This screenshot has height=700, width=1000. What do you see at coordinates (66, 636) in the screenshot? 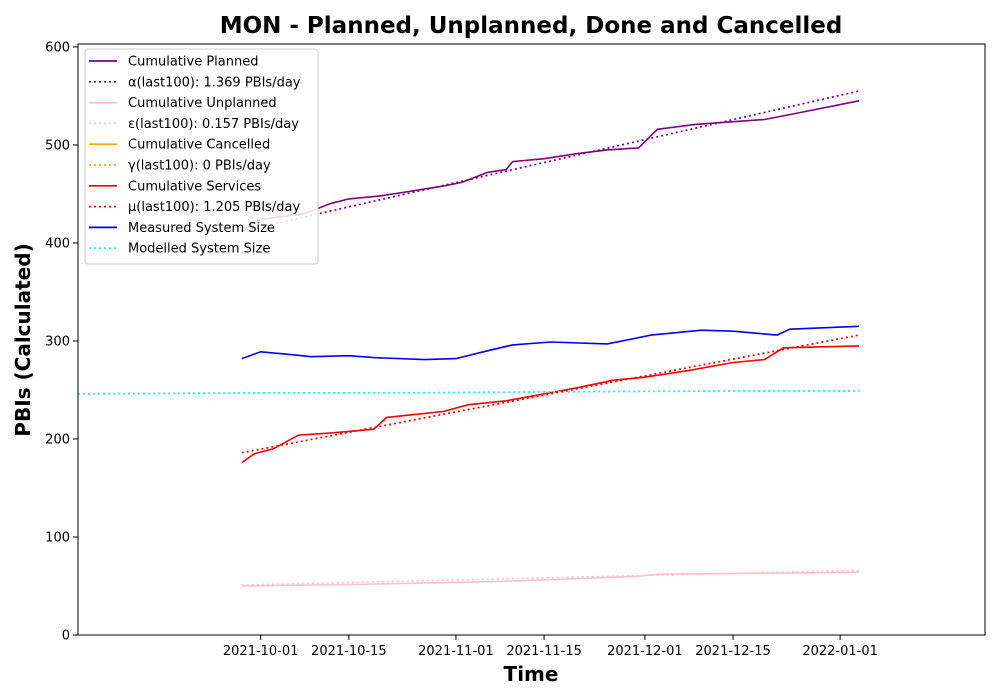
I see `y-tick-label: 0` at bounding box center [66, 636].